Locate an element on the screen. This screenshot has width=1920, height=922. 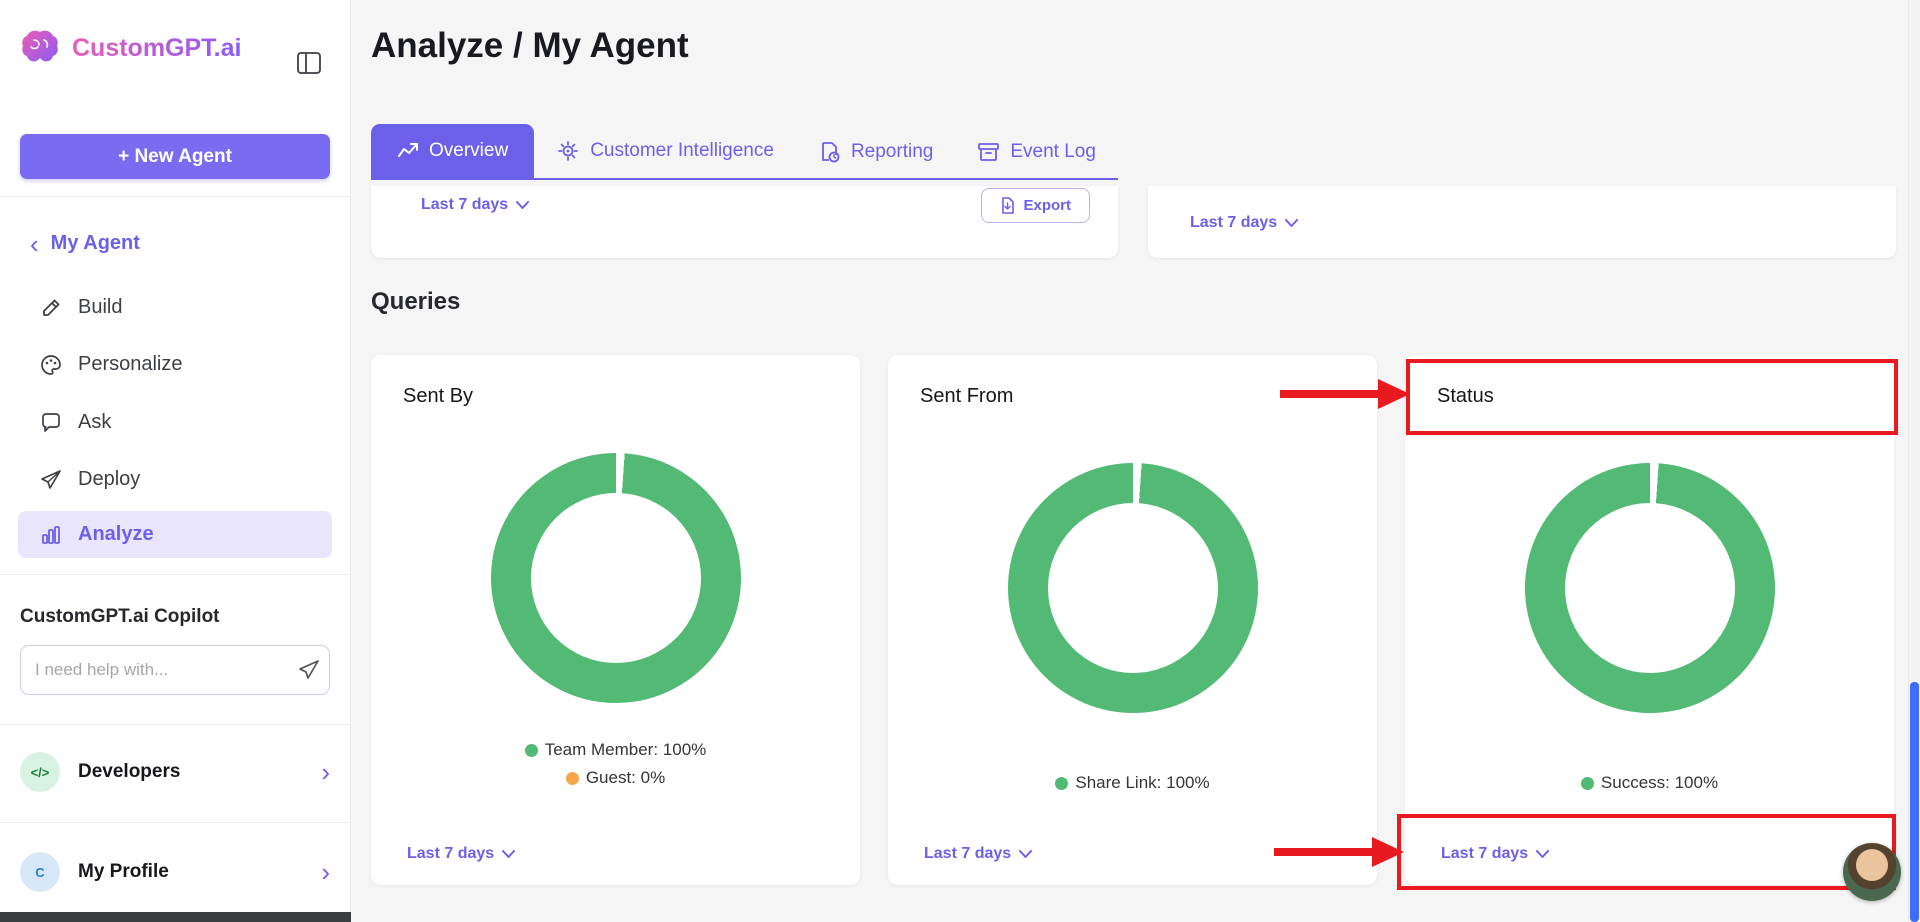
user-avatar is located at coordinates (1872, 872).